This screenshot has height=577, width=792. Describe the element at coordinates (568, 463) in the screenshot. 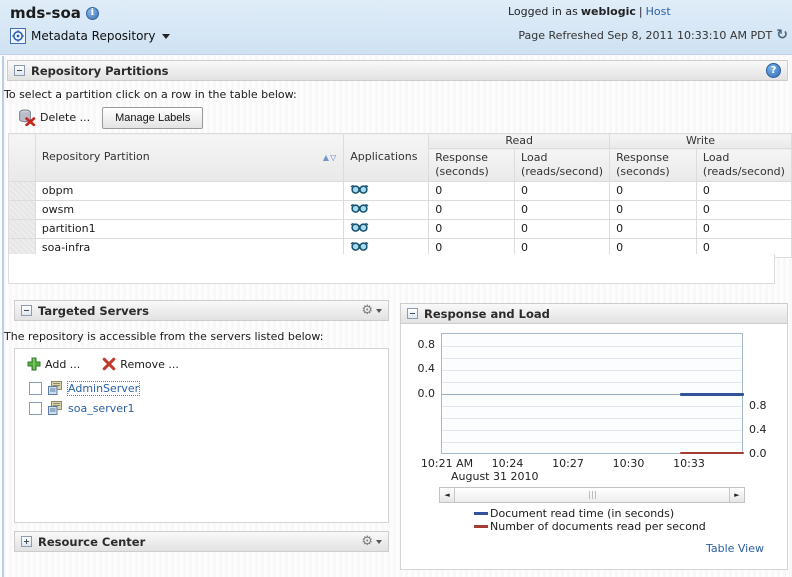

I see `x-axis-tick: 10:27` at that location.